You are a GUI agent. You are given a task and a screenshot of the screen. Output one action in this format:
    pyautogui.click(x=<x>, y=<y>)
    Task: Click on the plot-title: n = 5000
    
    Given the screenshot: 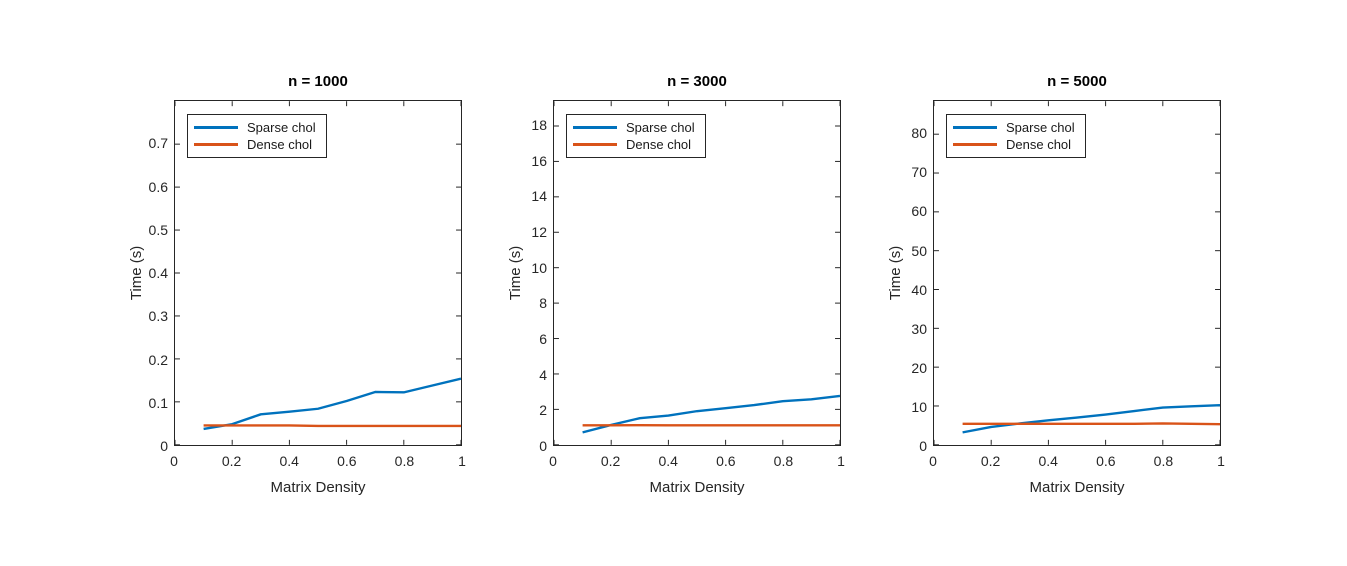 What is the action you would take?
    pyautogui.click(x=1077, y=81)
    